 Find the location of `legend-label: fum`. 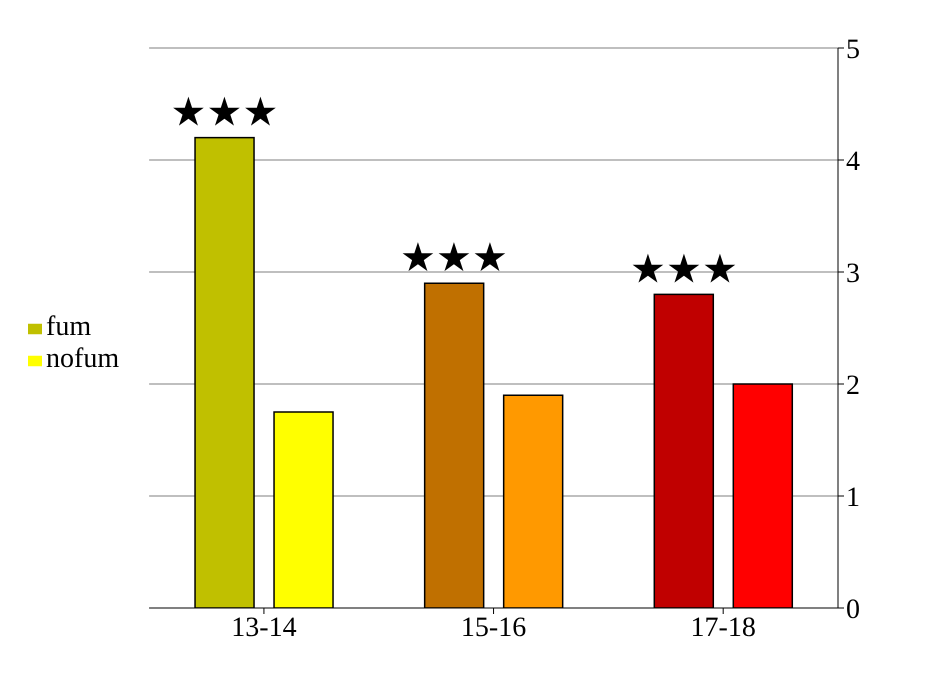

legend-label: fum is located at coordinates (69, 326).